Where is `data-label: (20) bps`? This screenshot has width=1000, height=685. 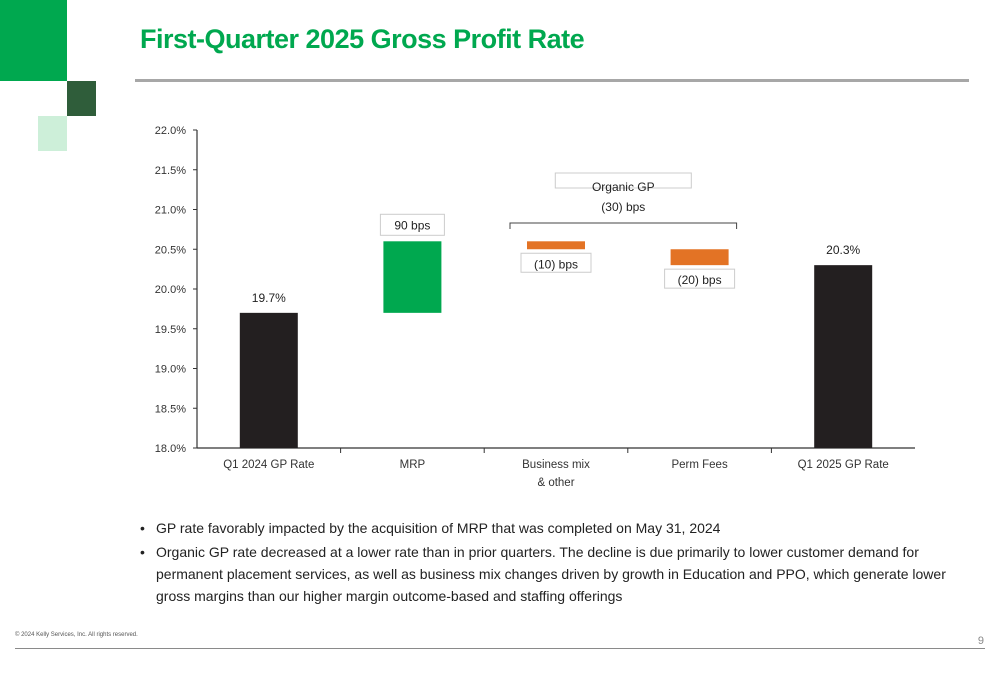 data-label: (20) bps is located at coordinates (700, 280).